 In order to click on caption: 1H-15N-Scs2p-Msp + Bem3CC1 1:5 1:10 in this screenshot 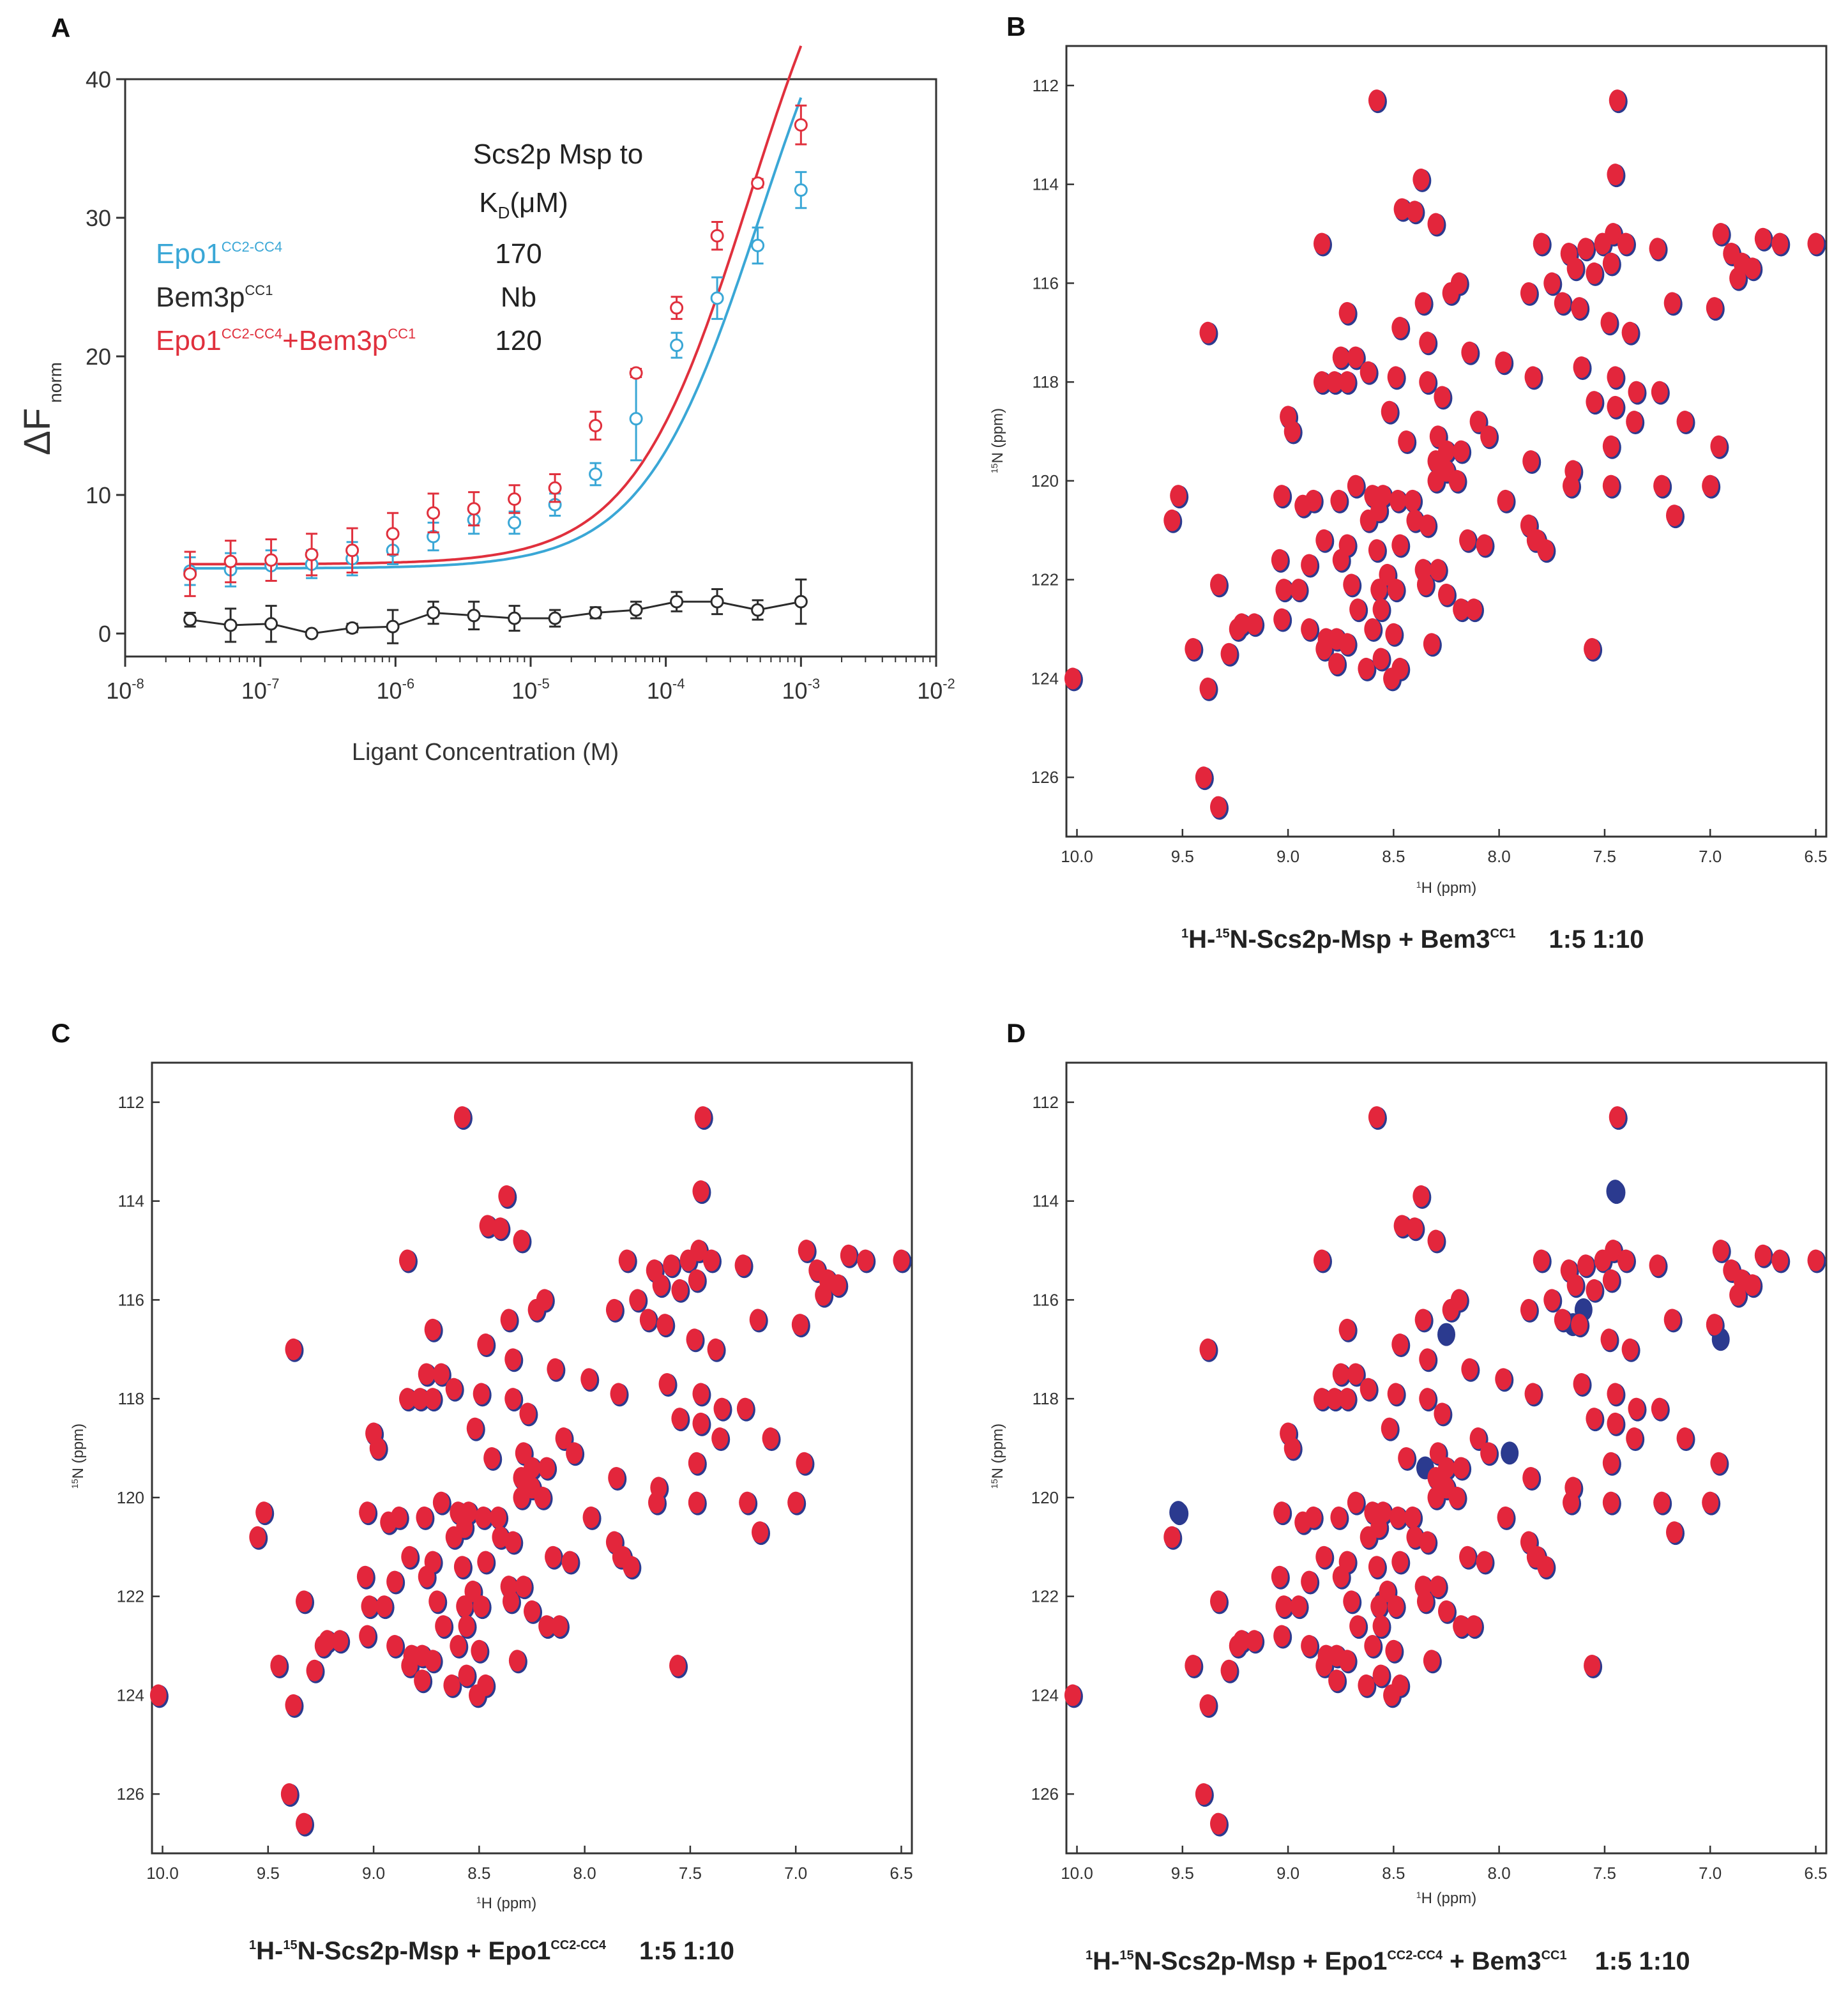, I will do `click(1412, 939)`.